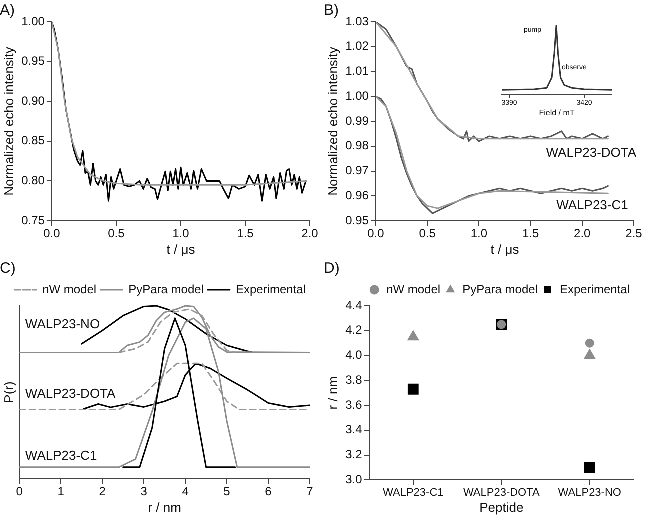 Image resolution: width=648 pixels, height=516 pixels. What do you see at coordinates (332, 269) in the screenshot?
I see `chart-title: D)` at bounding box center [332, 269].